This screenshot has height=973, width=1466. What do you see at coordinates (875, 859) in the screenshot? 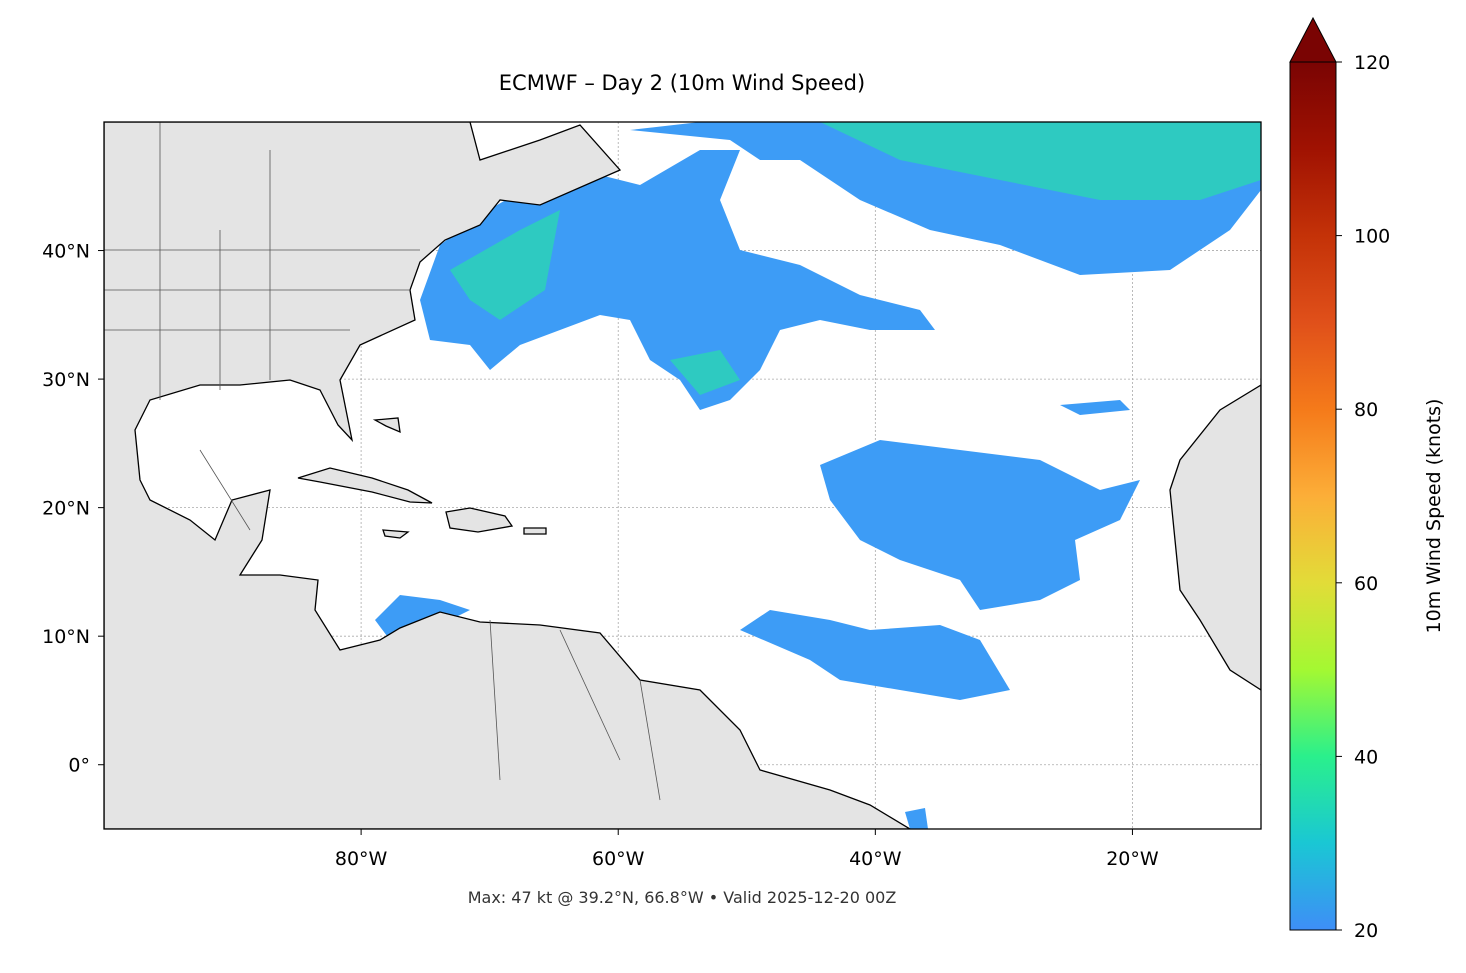
I see `x-tick-label: 40°W` at bounding box center [875, 859].